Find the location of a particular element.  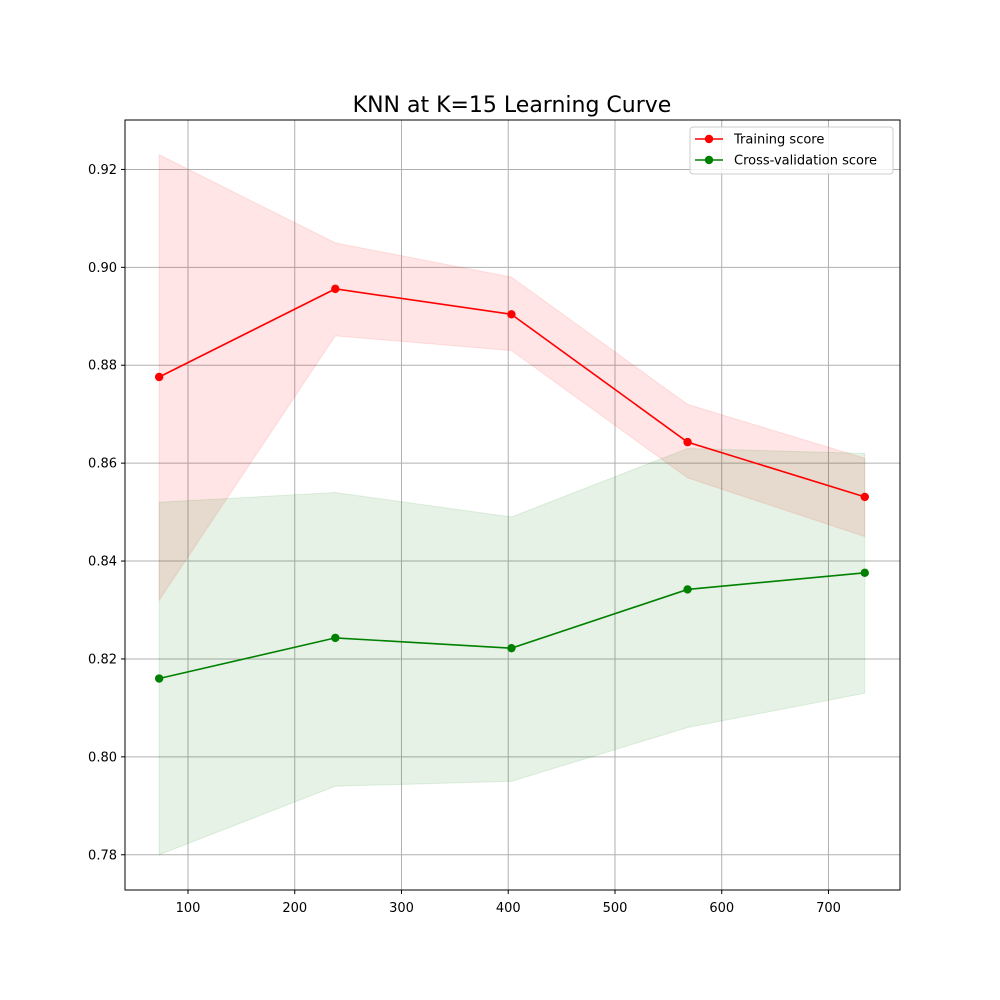

y-axis-ticks: 0.78 0.80 0.82 0.84 0.86 0.88 0.90 0.92 is located at coordinates (106, 513).